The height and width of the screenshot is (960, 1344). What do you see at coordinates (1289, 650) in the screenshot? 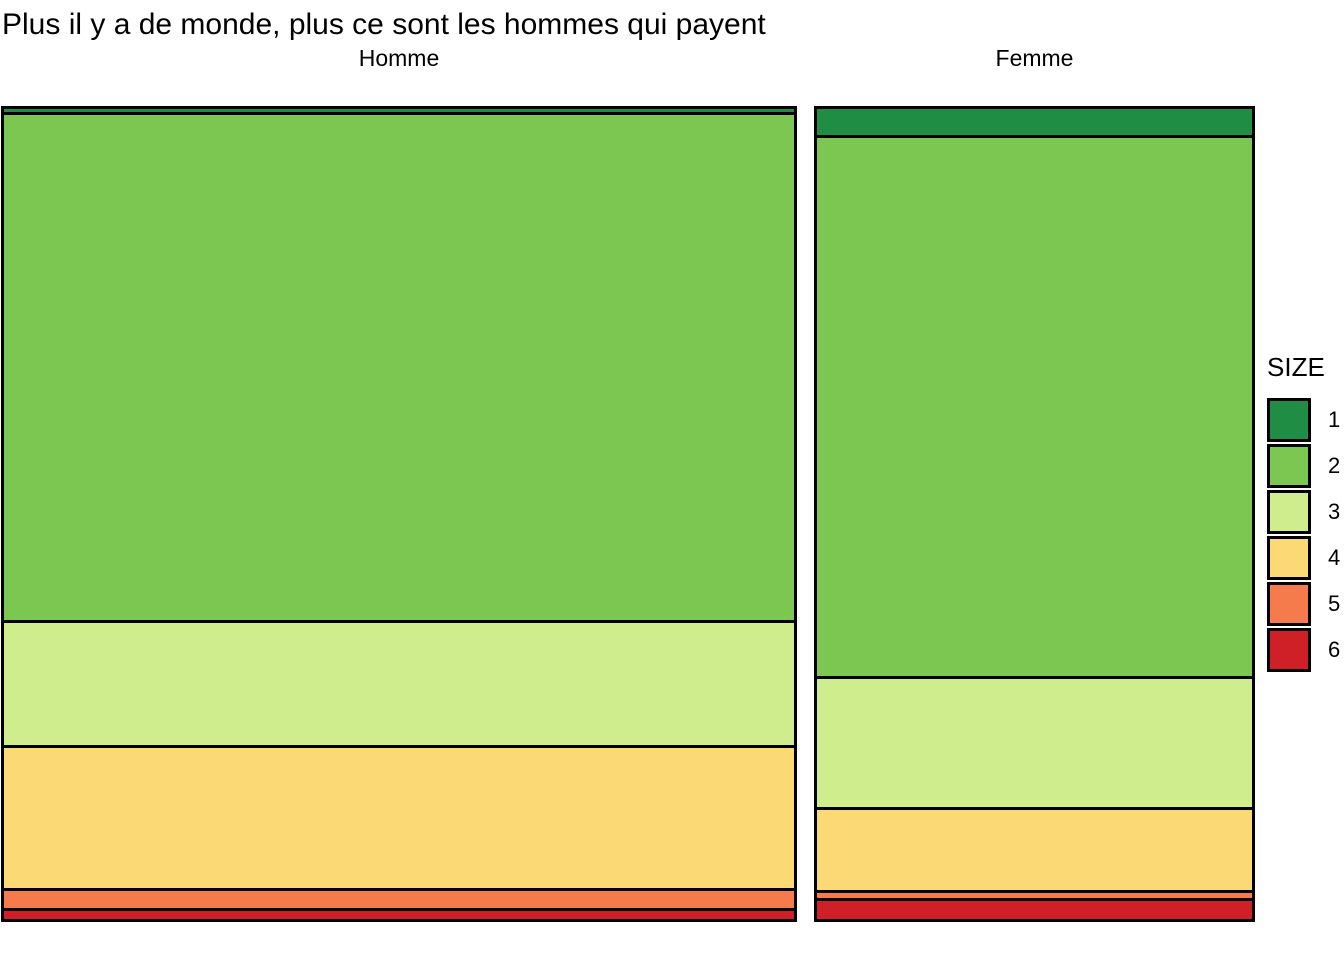
I see `legend-swatch-size6` at bounding box center [1289, 650].